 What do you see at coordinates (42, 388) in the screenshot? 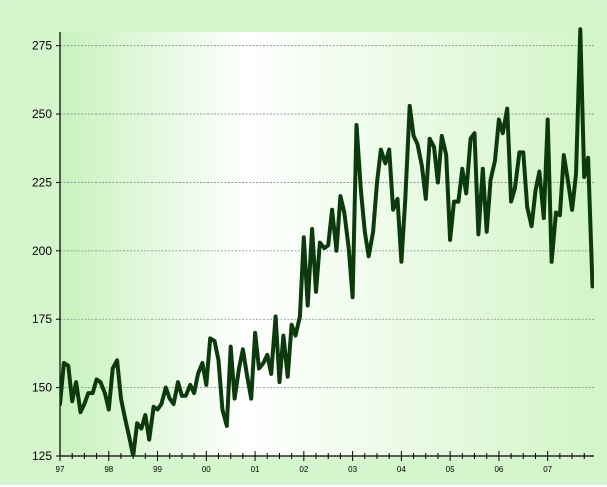
I see `y-tick-label-150: 150` at bounding box center [42, 388].